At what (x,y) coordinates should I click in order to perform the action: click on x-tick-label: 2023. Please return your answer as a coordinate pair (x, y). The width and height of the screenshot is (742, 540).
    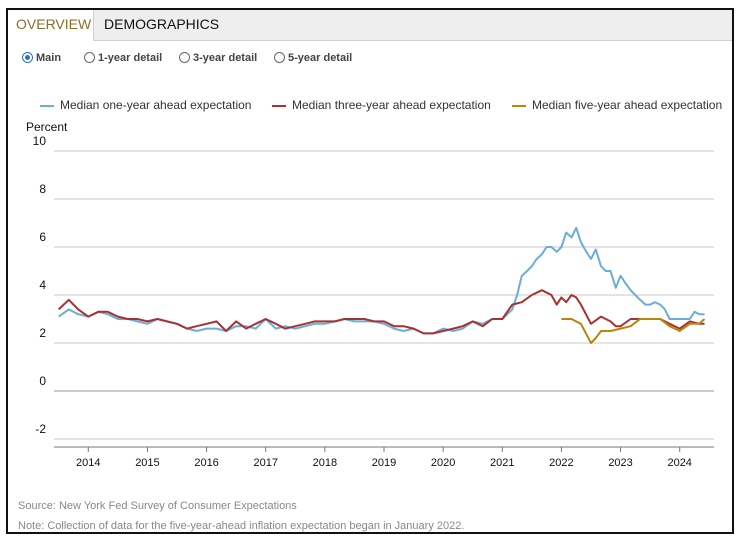
    Looking at the image, I should click on (620, 463).